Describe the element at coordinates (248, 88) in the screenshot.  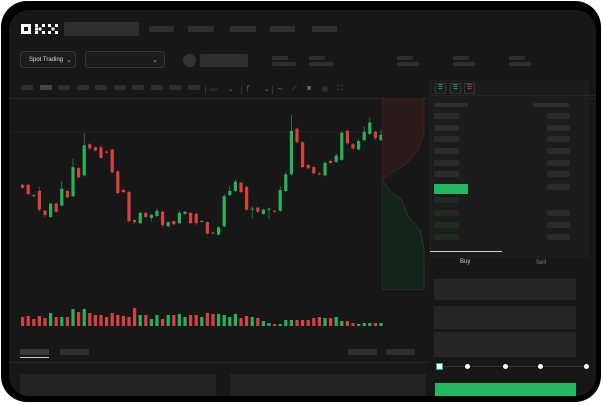
I see `indicator-icon: ƒ` at that location.